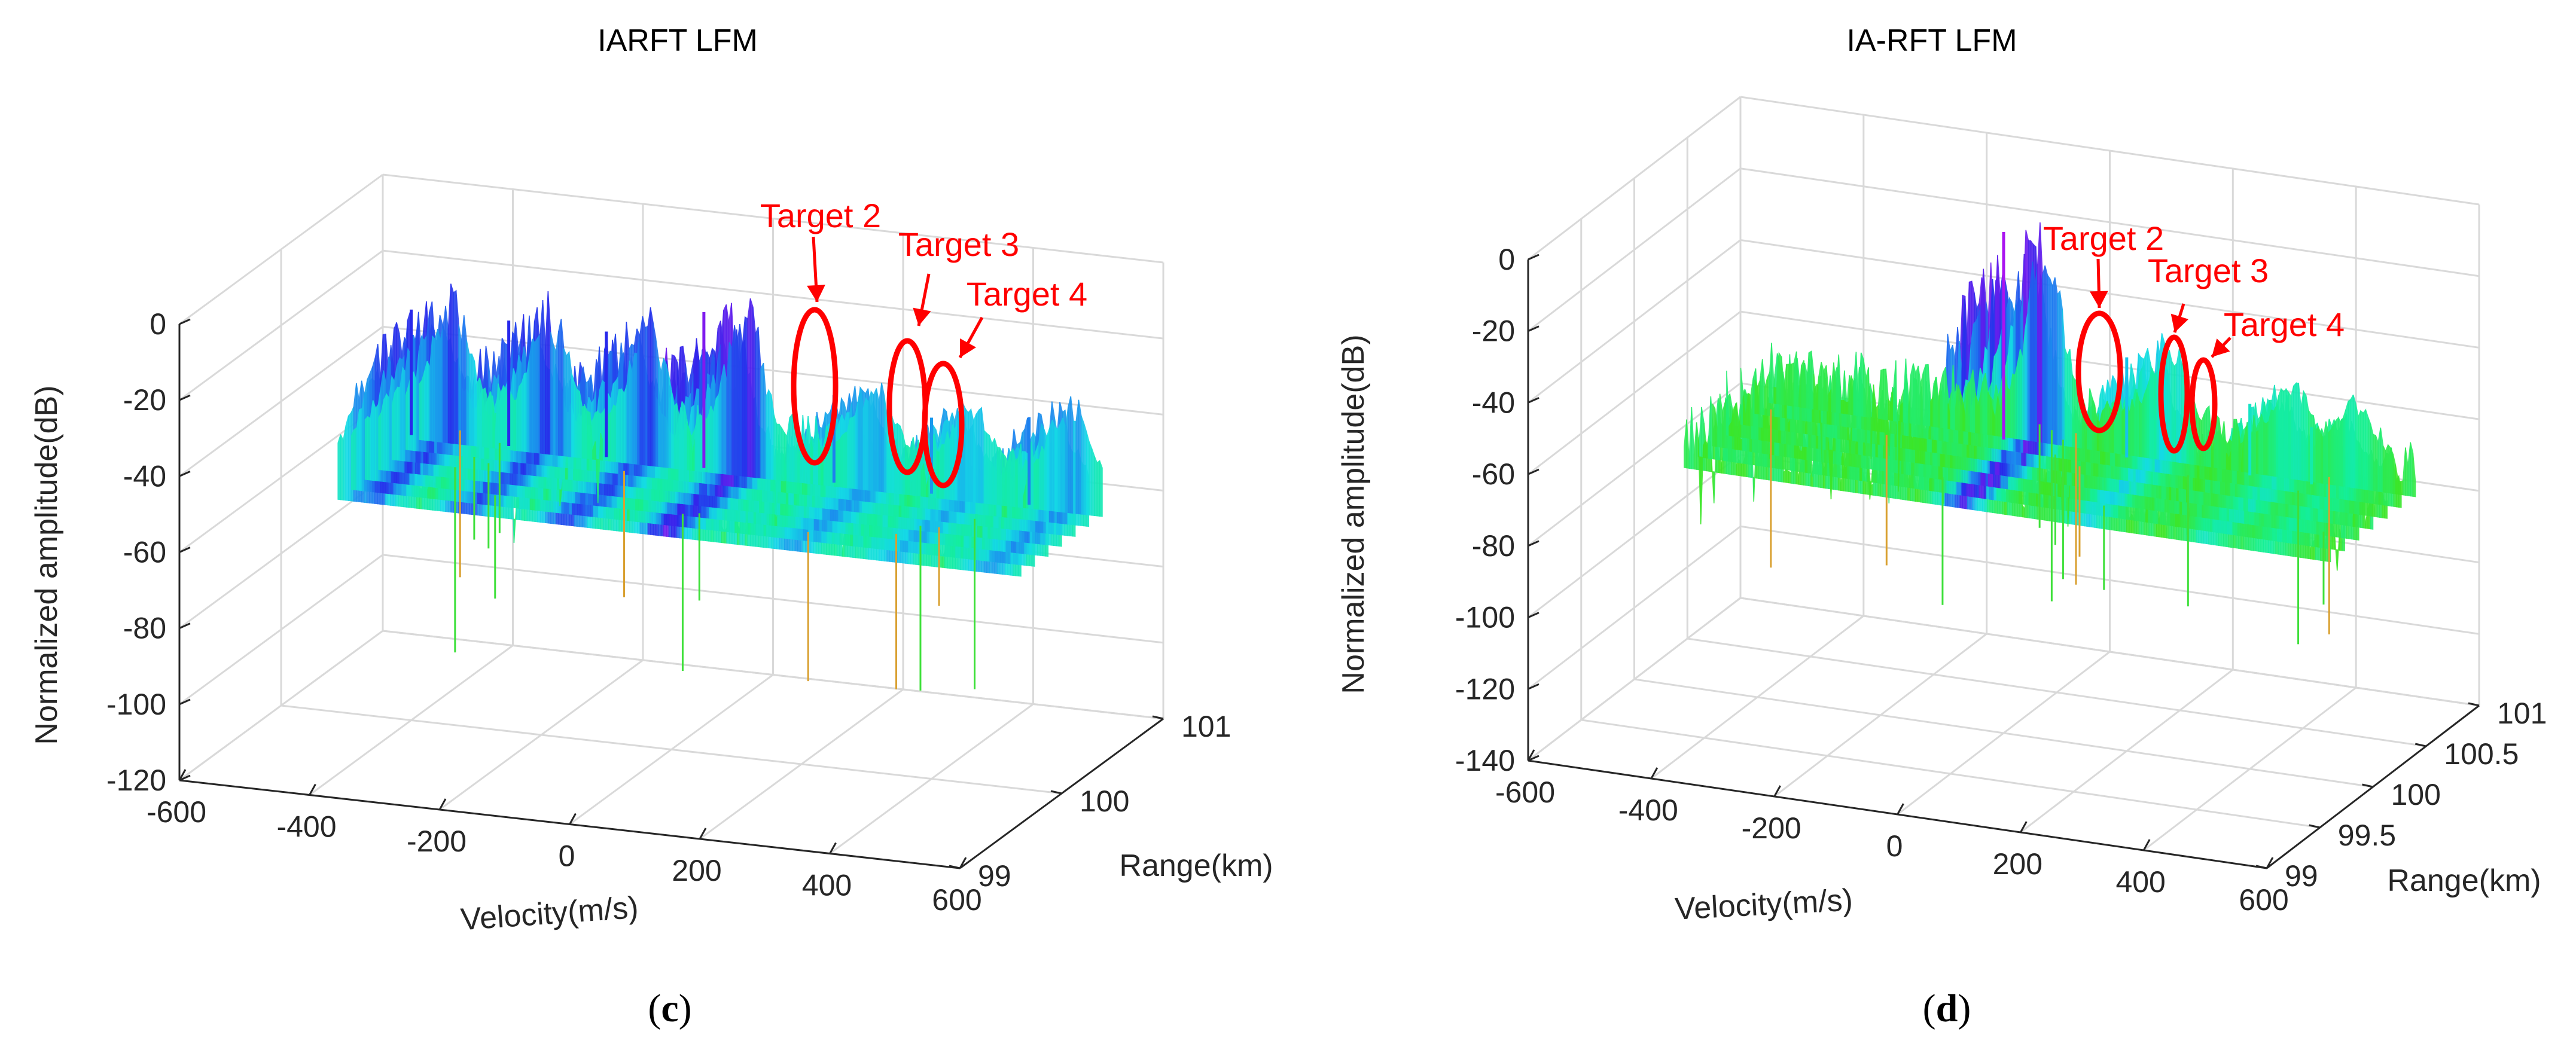  Describe the element at coordinates (959, 244) in the screenshot. I see `c-target-label-3: Target 3` at that location.